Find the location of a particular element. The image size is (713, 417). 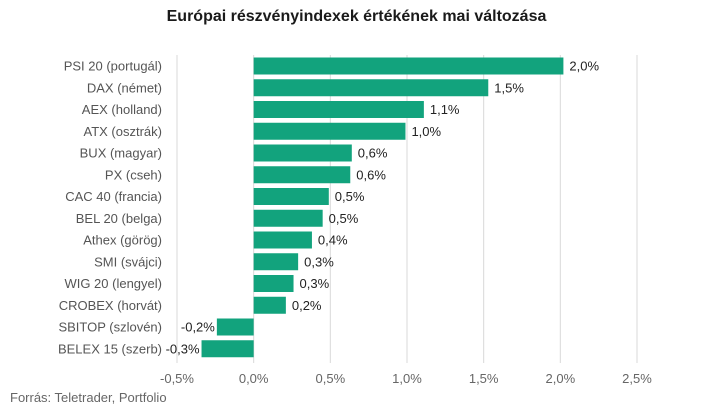

category-label: Athex (görög) is located at coordinates (122, 240).